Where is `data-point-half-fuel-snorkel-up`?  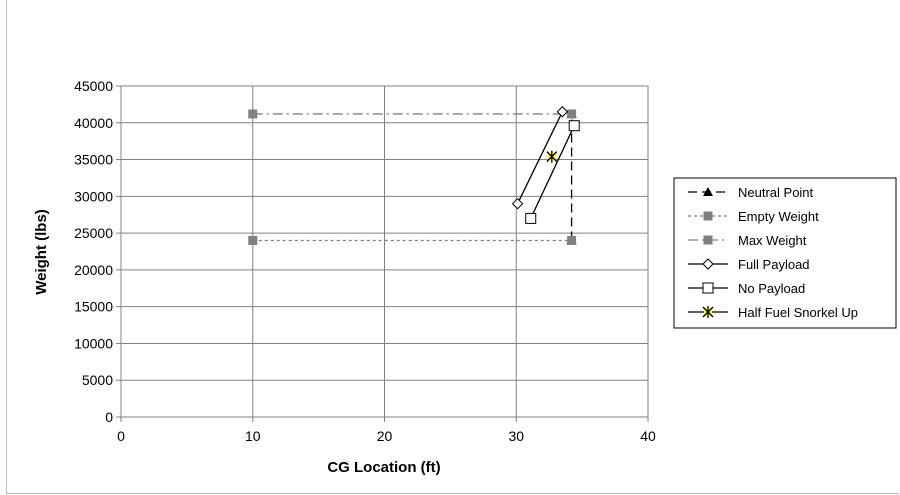 data-point-half-fuel-snorkel-up is located at coordinates (552, 156).